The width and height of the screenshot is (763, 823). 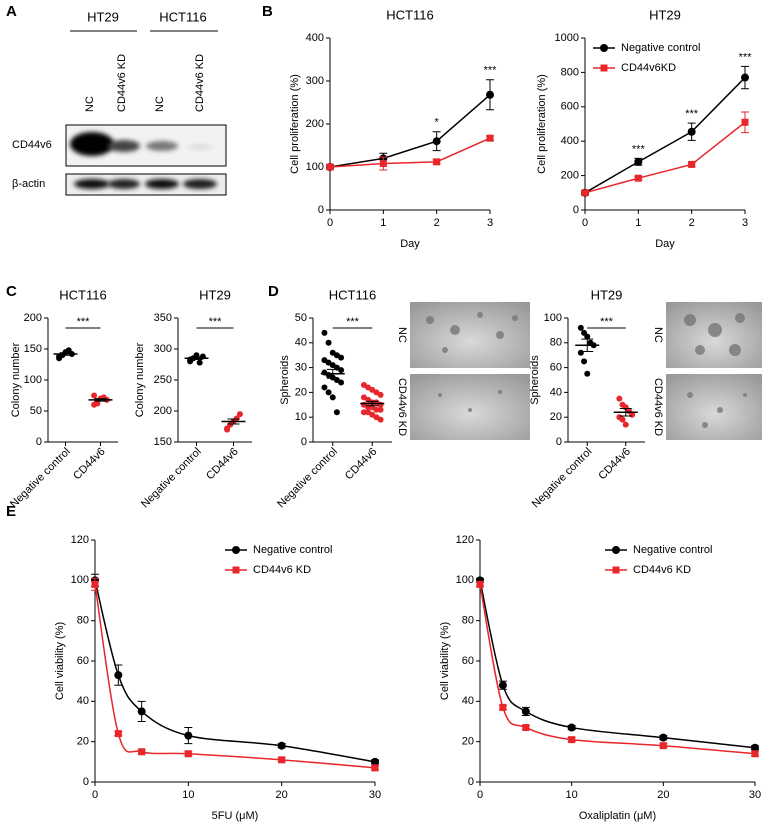 I want to click on y-tick-label: 250, so click(x=163, y=380).